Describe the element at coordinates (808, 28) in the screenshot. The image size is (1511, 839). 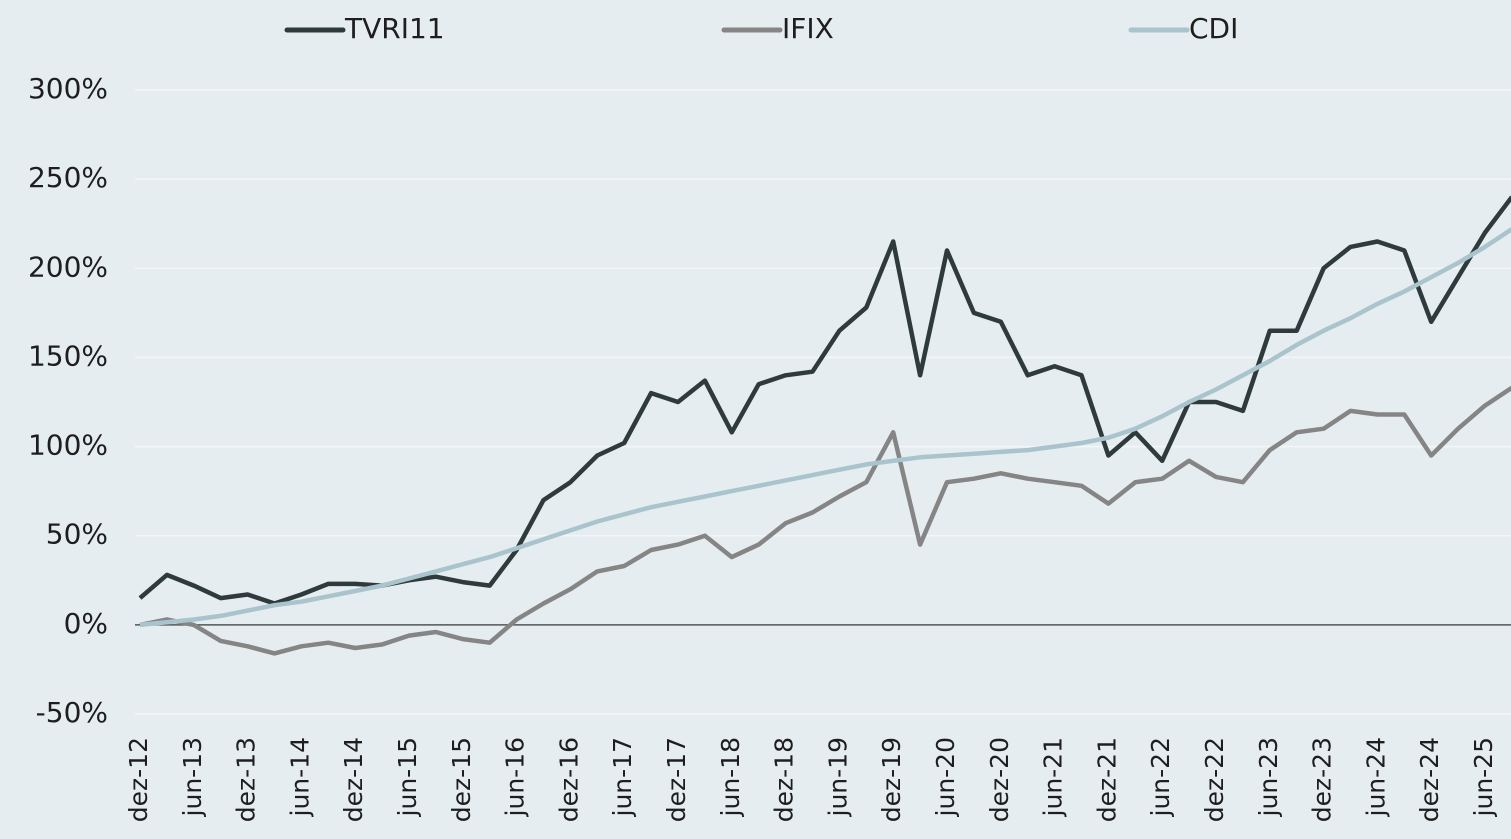
I see `legend-label: IFIX` at that location.